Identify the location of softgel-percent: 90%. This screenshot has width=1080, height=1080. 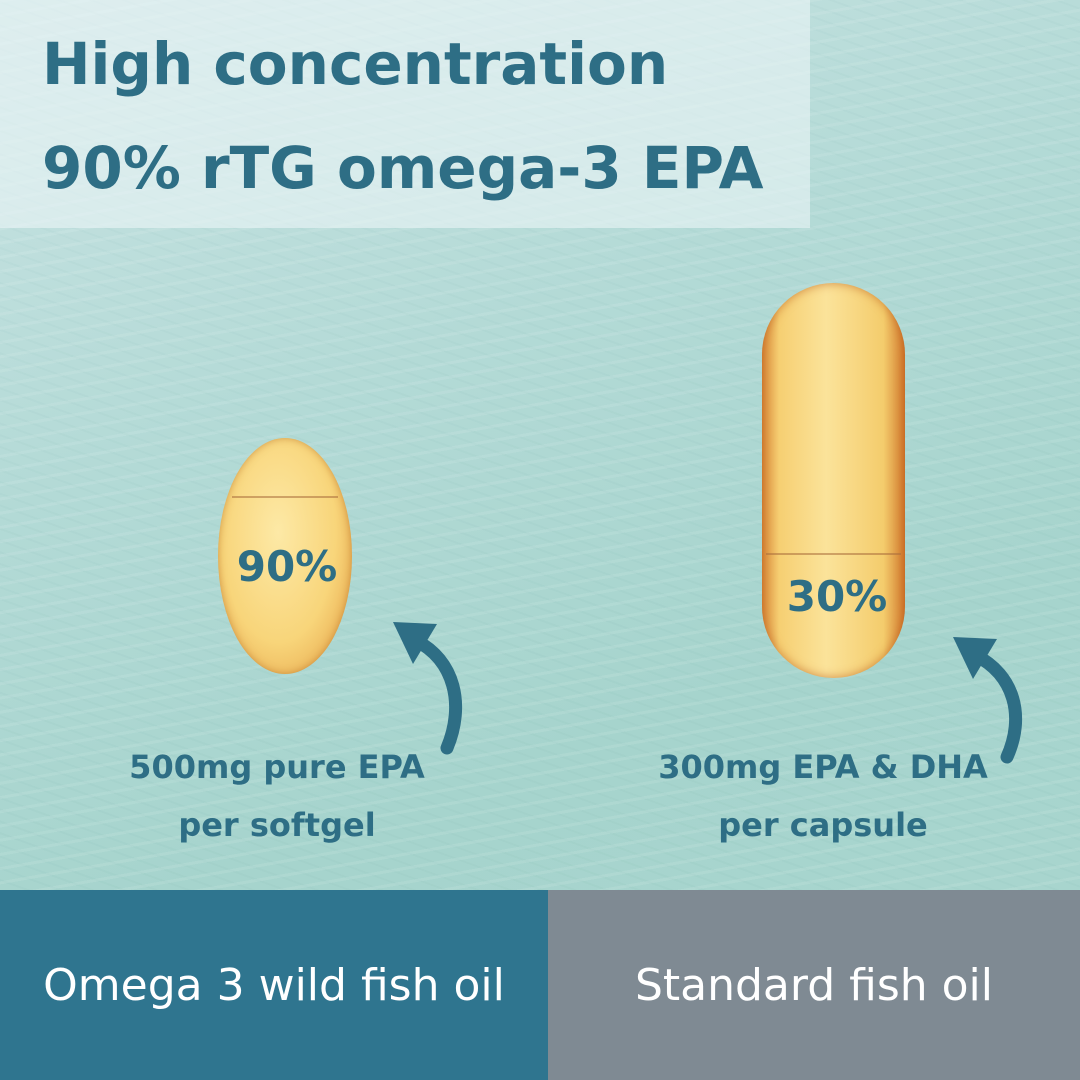
(287, 566).